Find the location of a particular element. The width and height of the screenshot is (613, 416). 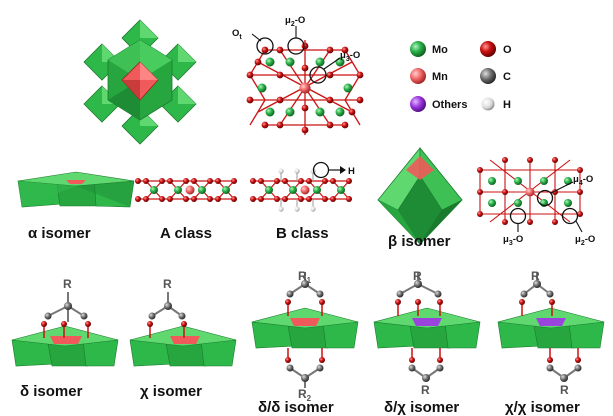

legend-mn-swatch is located at coordinates (418, 76).